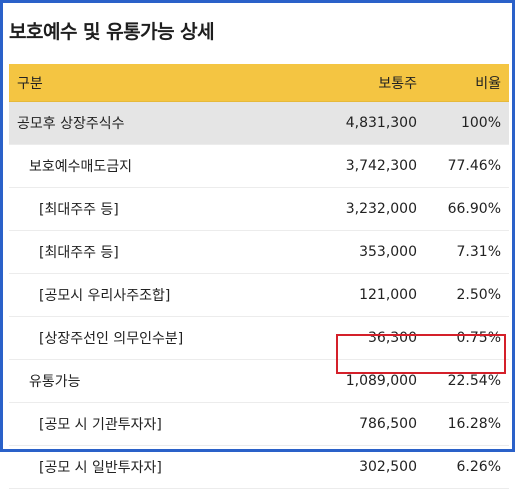  What do you see at coordinates (388, 295) in the screenshot?
I see `row-shares: 121,000` at bounding box center [388, 295].